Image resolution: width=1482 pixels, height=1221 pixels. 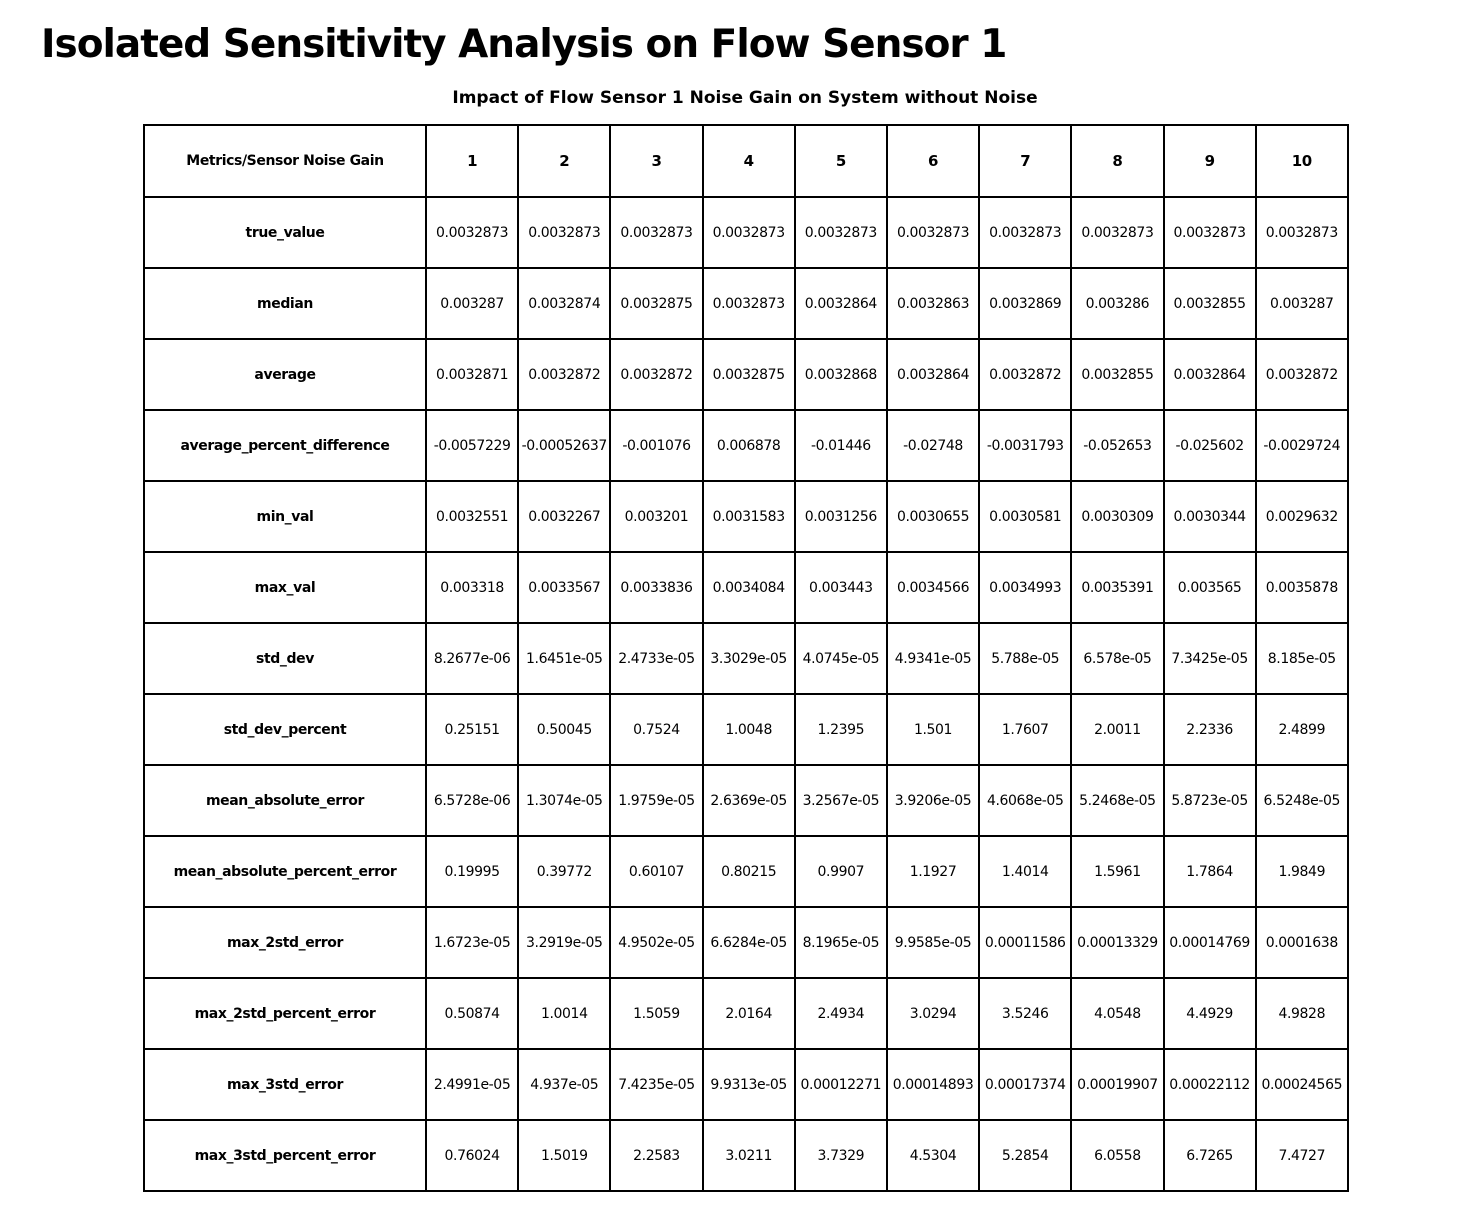 What do you see at coordinates (933, 161) in the screenshot?
I see `gain-column-header: 6` at bounding box center [933, 161].